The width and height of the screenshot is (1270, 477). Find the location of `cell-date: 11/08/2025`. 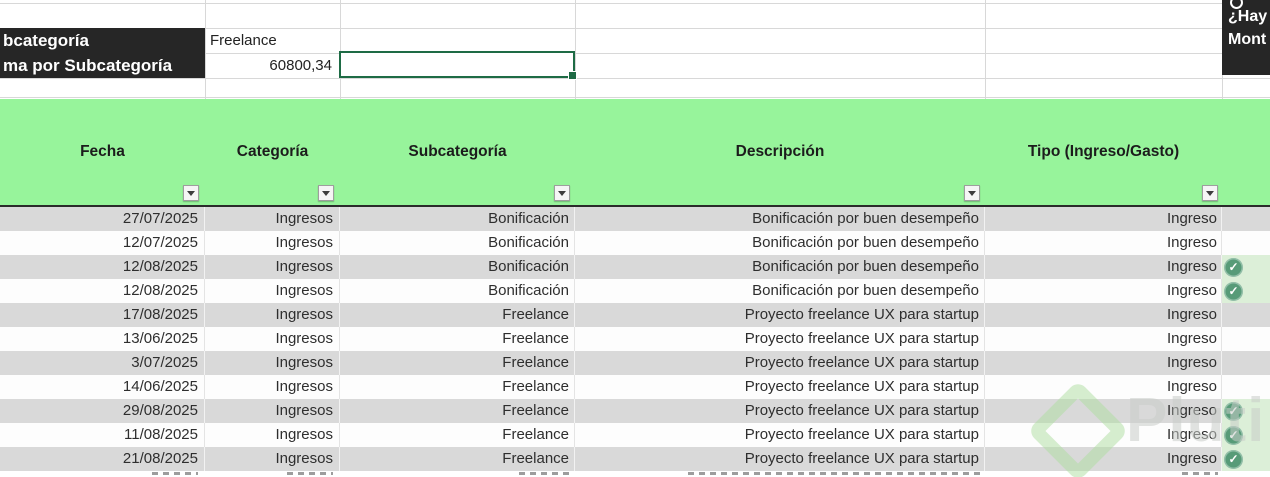

cell-date: 11/08/2025 is located at coordinates (102, 435).